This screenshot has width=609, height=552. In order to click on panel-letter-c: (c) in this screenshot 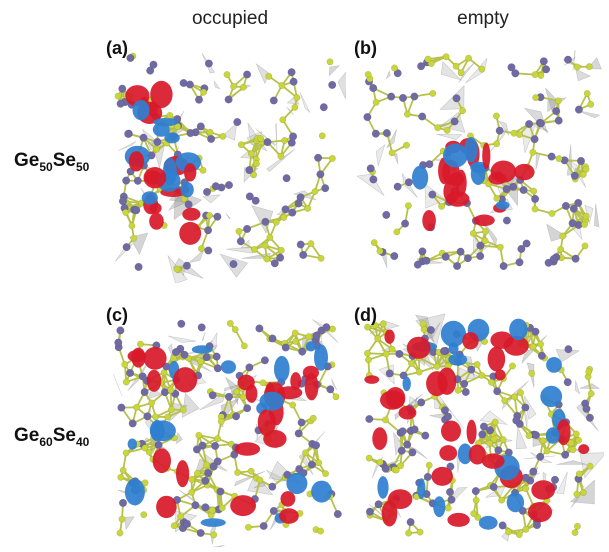, I will do `click(117, 315)`.